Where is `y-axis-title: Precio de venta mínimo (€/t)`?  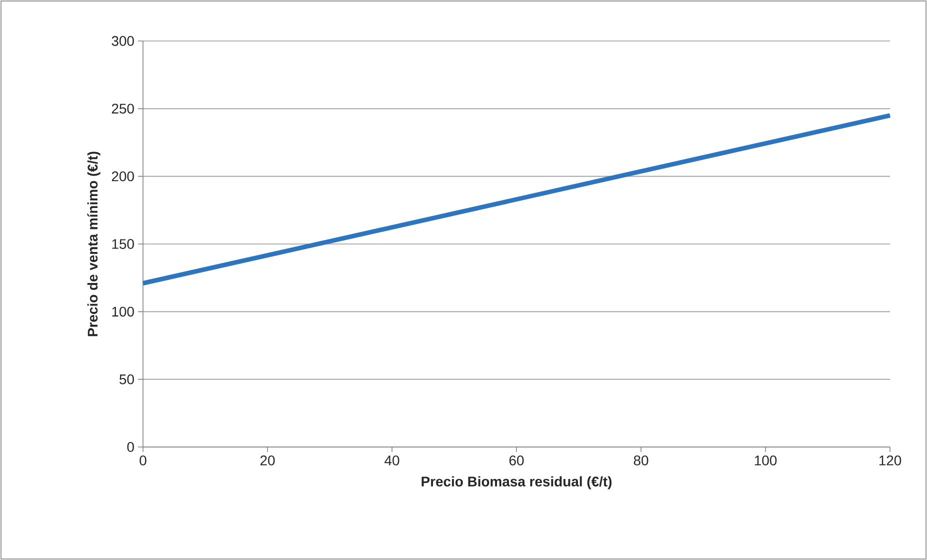
y-axis-title: Precio de venta mínimo (€/t) is located at coordinates (93, 244).